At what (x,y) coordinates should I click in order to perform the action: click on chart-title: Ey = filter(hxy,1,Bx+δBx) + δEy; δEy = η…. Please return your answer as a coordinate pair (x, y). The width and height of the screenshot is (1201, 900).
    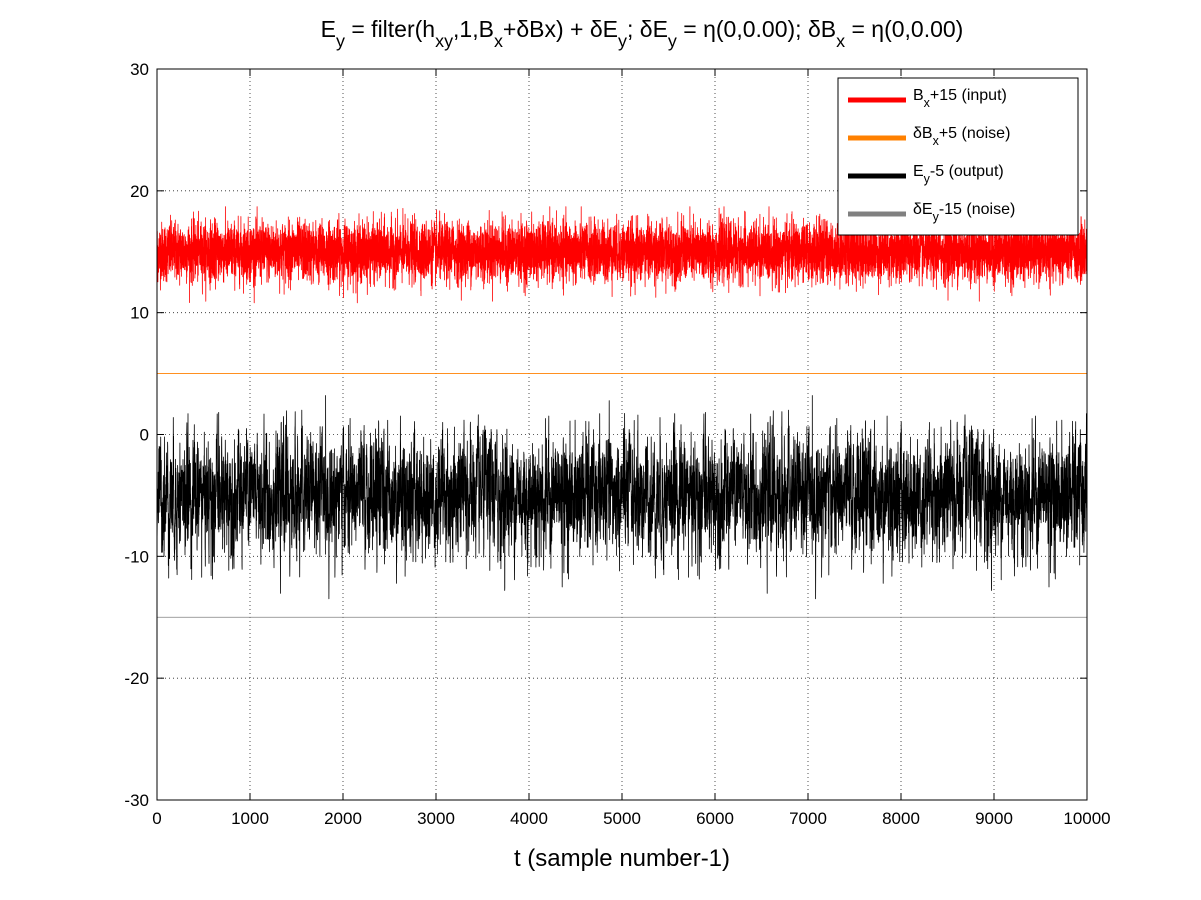
    Looking at the image, I should click on (642, 33).